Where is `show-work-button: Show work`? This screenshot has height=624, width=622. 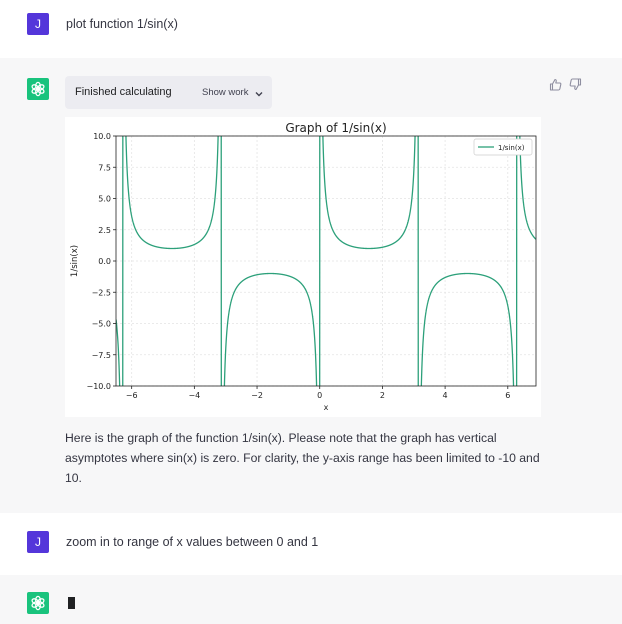 show-work-button: Show work is located at coordinates (225, 92).